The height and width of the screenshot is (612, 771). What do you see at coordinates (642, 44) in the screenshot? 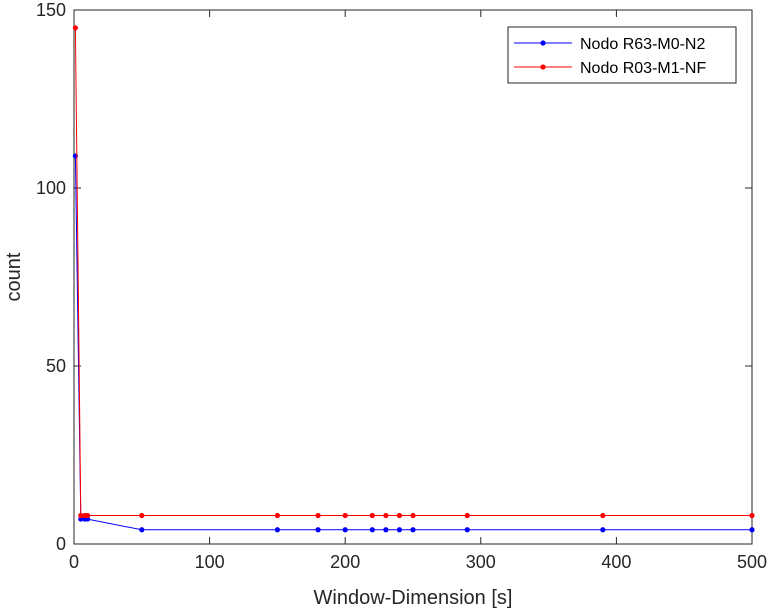
I see `legend-label: Nodo R63-M0-N2` at bounding box center [642, 44].